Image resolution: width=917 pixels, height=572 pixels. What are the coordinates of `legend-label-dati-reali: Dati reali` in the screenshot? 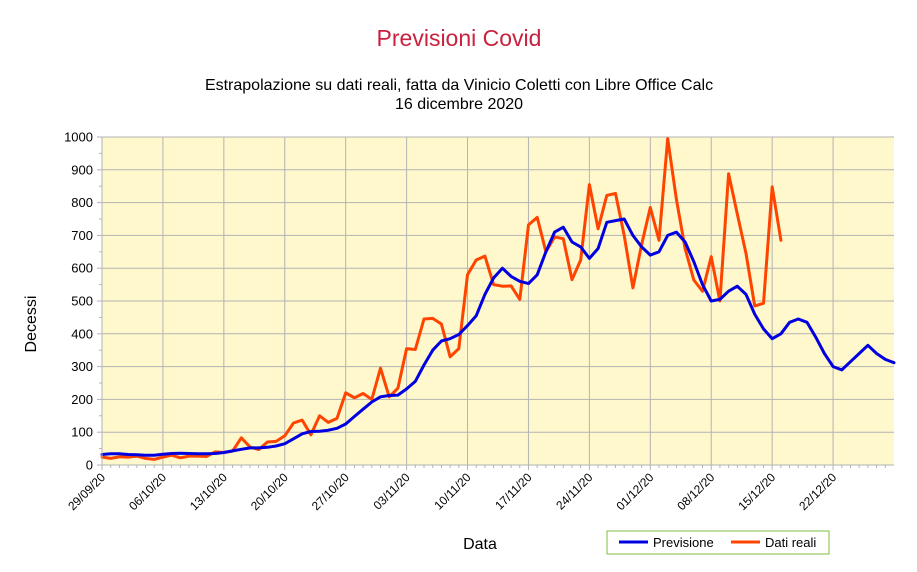 It's located at (790, 542).